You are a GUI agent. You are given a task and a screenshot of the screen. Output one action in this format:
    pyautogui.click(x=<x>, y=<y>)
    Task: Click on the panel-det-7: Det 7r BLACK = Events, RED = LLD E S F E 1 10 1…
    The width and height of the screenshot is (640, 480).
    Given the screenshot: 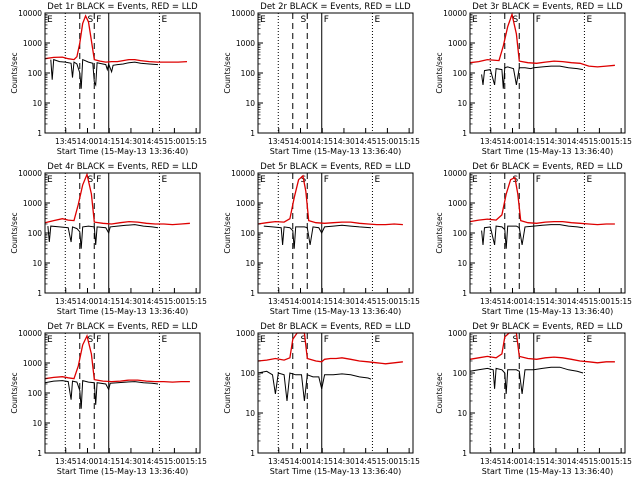 What is the action you would take?
    pyautogui.click(x=108, y=399)
    